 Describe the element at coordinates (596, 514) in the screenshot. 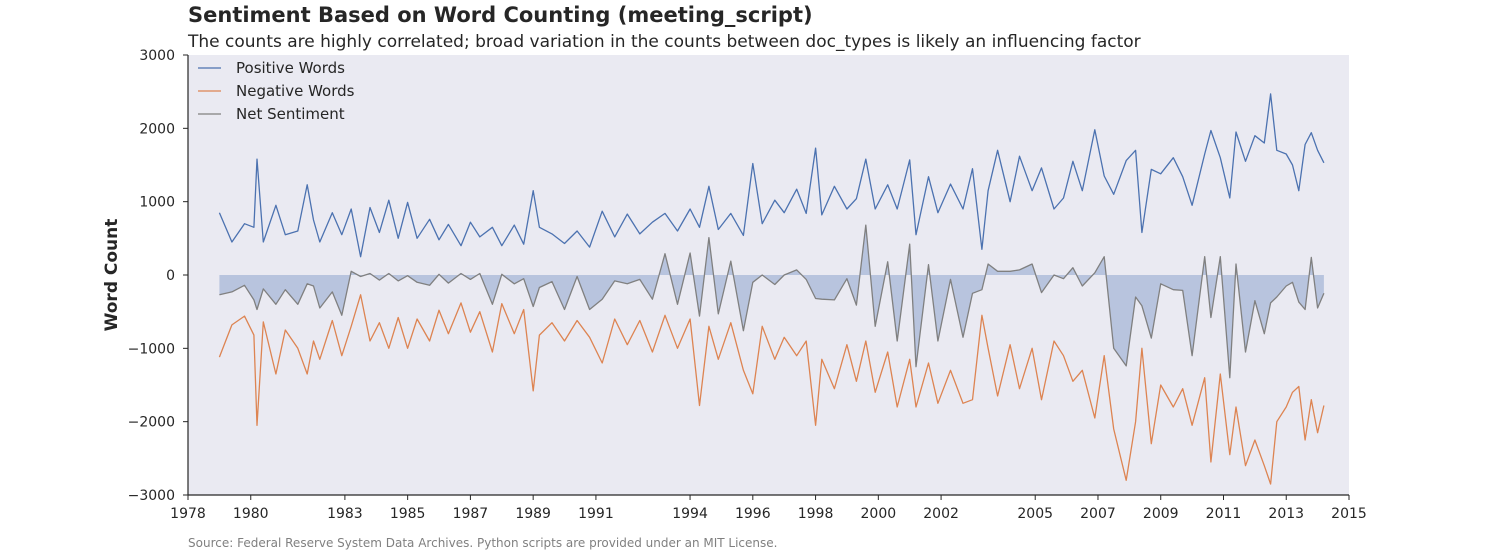

I see `x-tick-label: 1991` at that location.